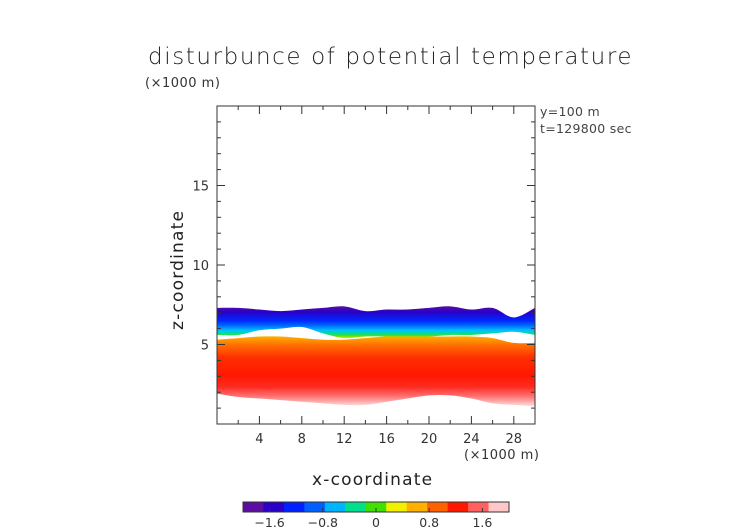 This screenshot has width=752, height=532. What do you see at coordinates (302, 439) in the screenshot?
I see `x-tick-label: 8` at bounding box center [302, 439].